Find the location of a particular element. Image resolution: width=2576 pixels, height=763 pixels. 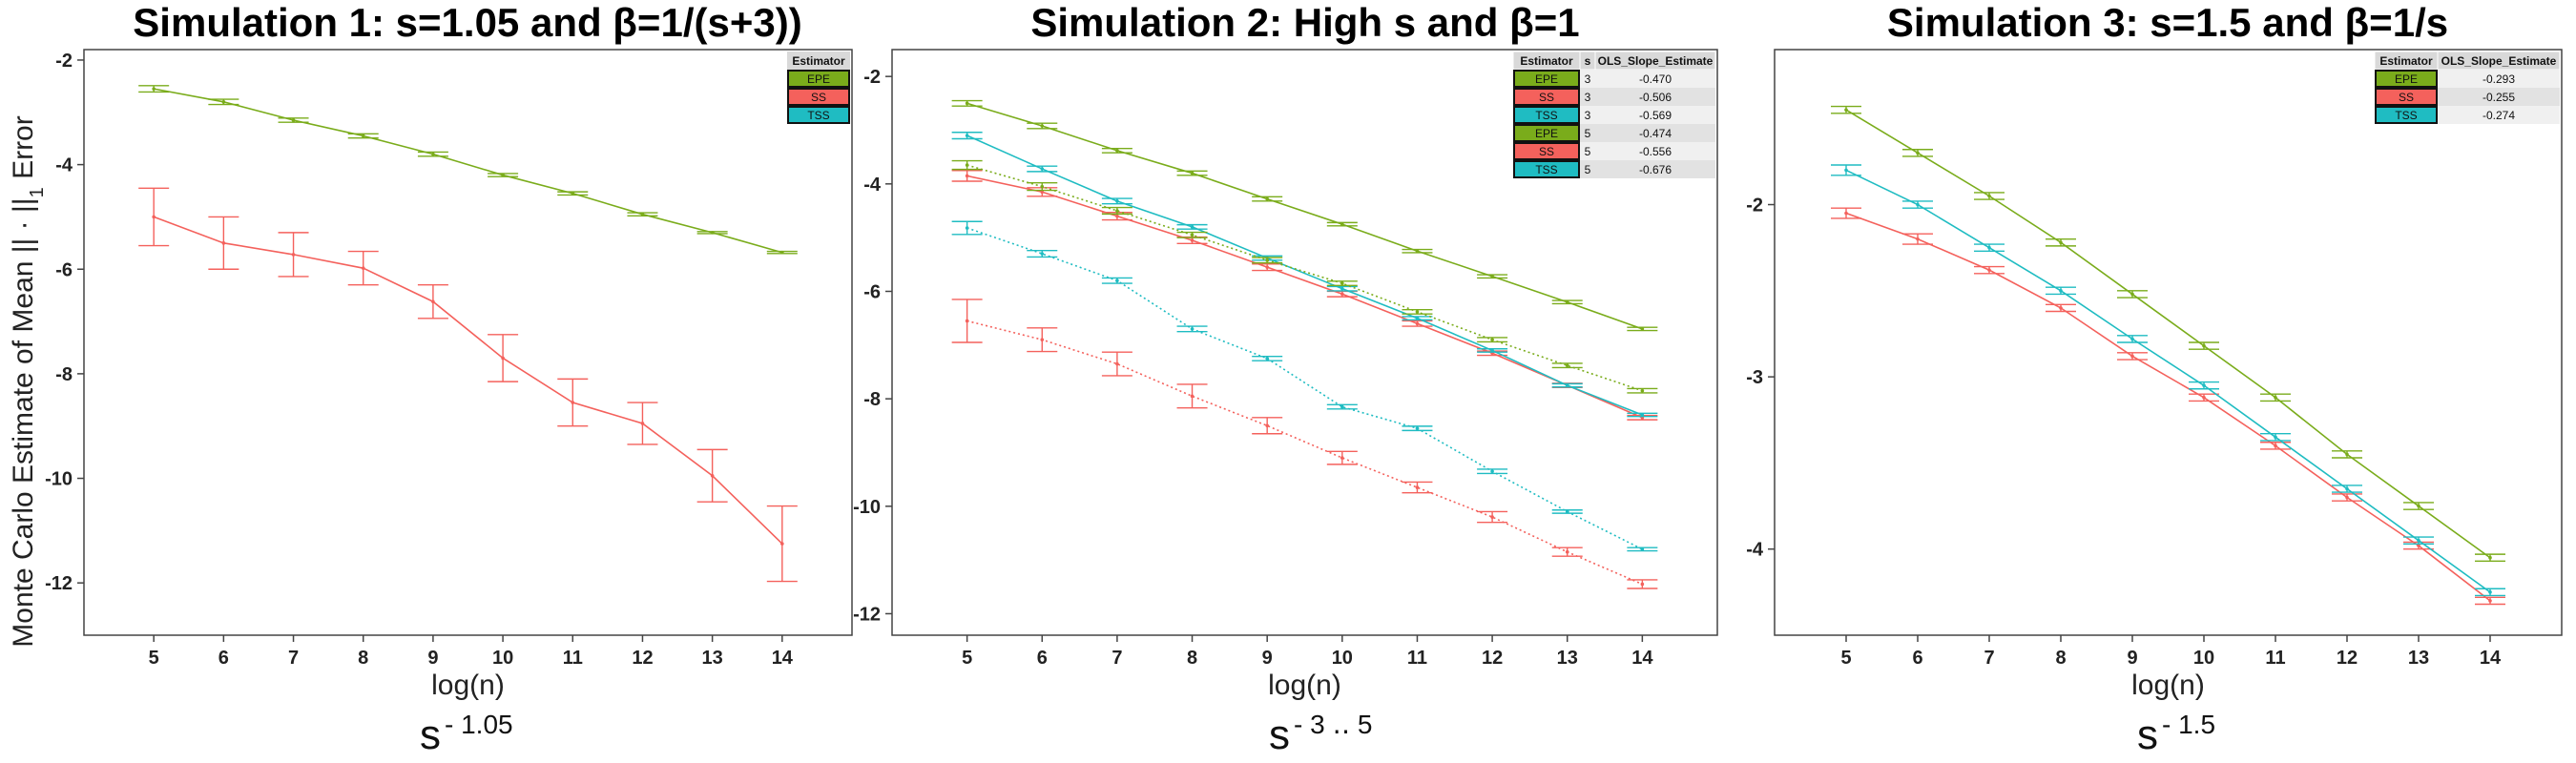

series-epe-s3 is located at coordinates (1304, 215).